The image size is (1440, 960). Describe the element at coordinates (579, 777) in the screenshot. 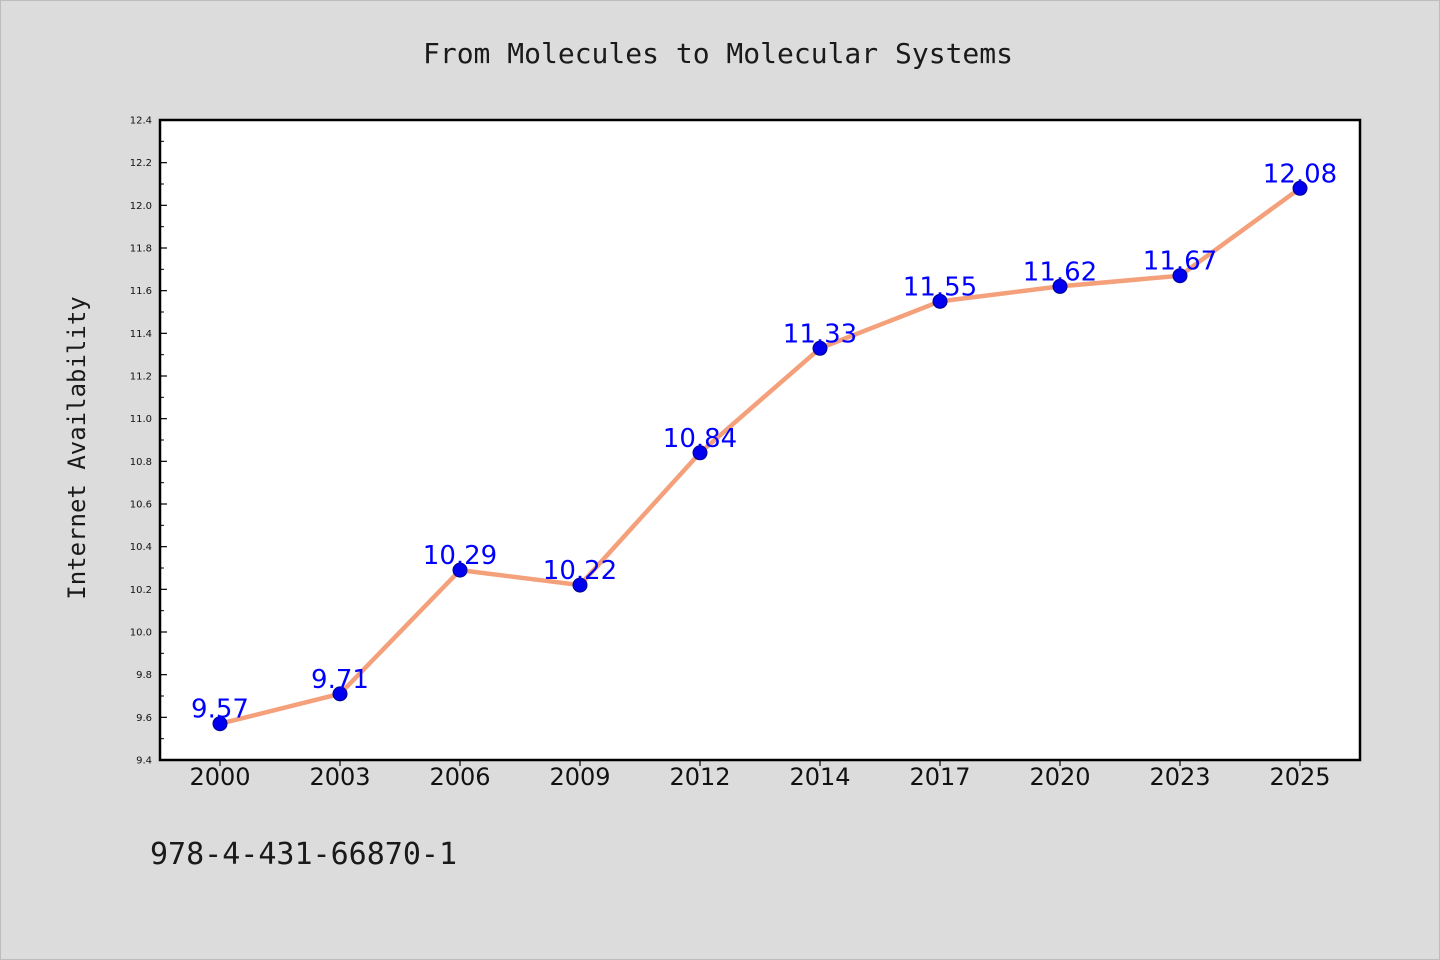

I see `x-tick-label: 2009` at that location.